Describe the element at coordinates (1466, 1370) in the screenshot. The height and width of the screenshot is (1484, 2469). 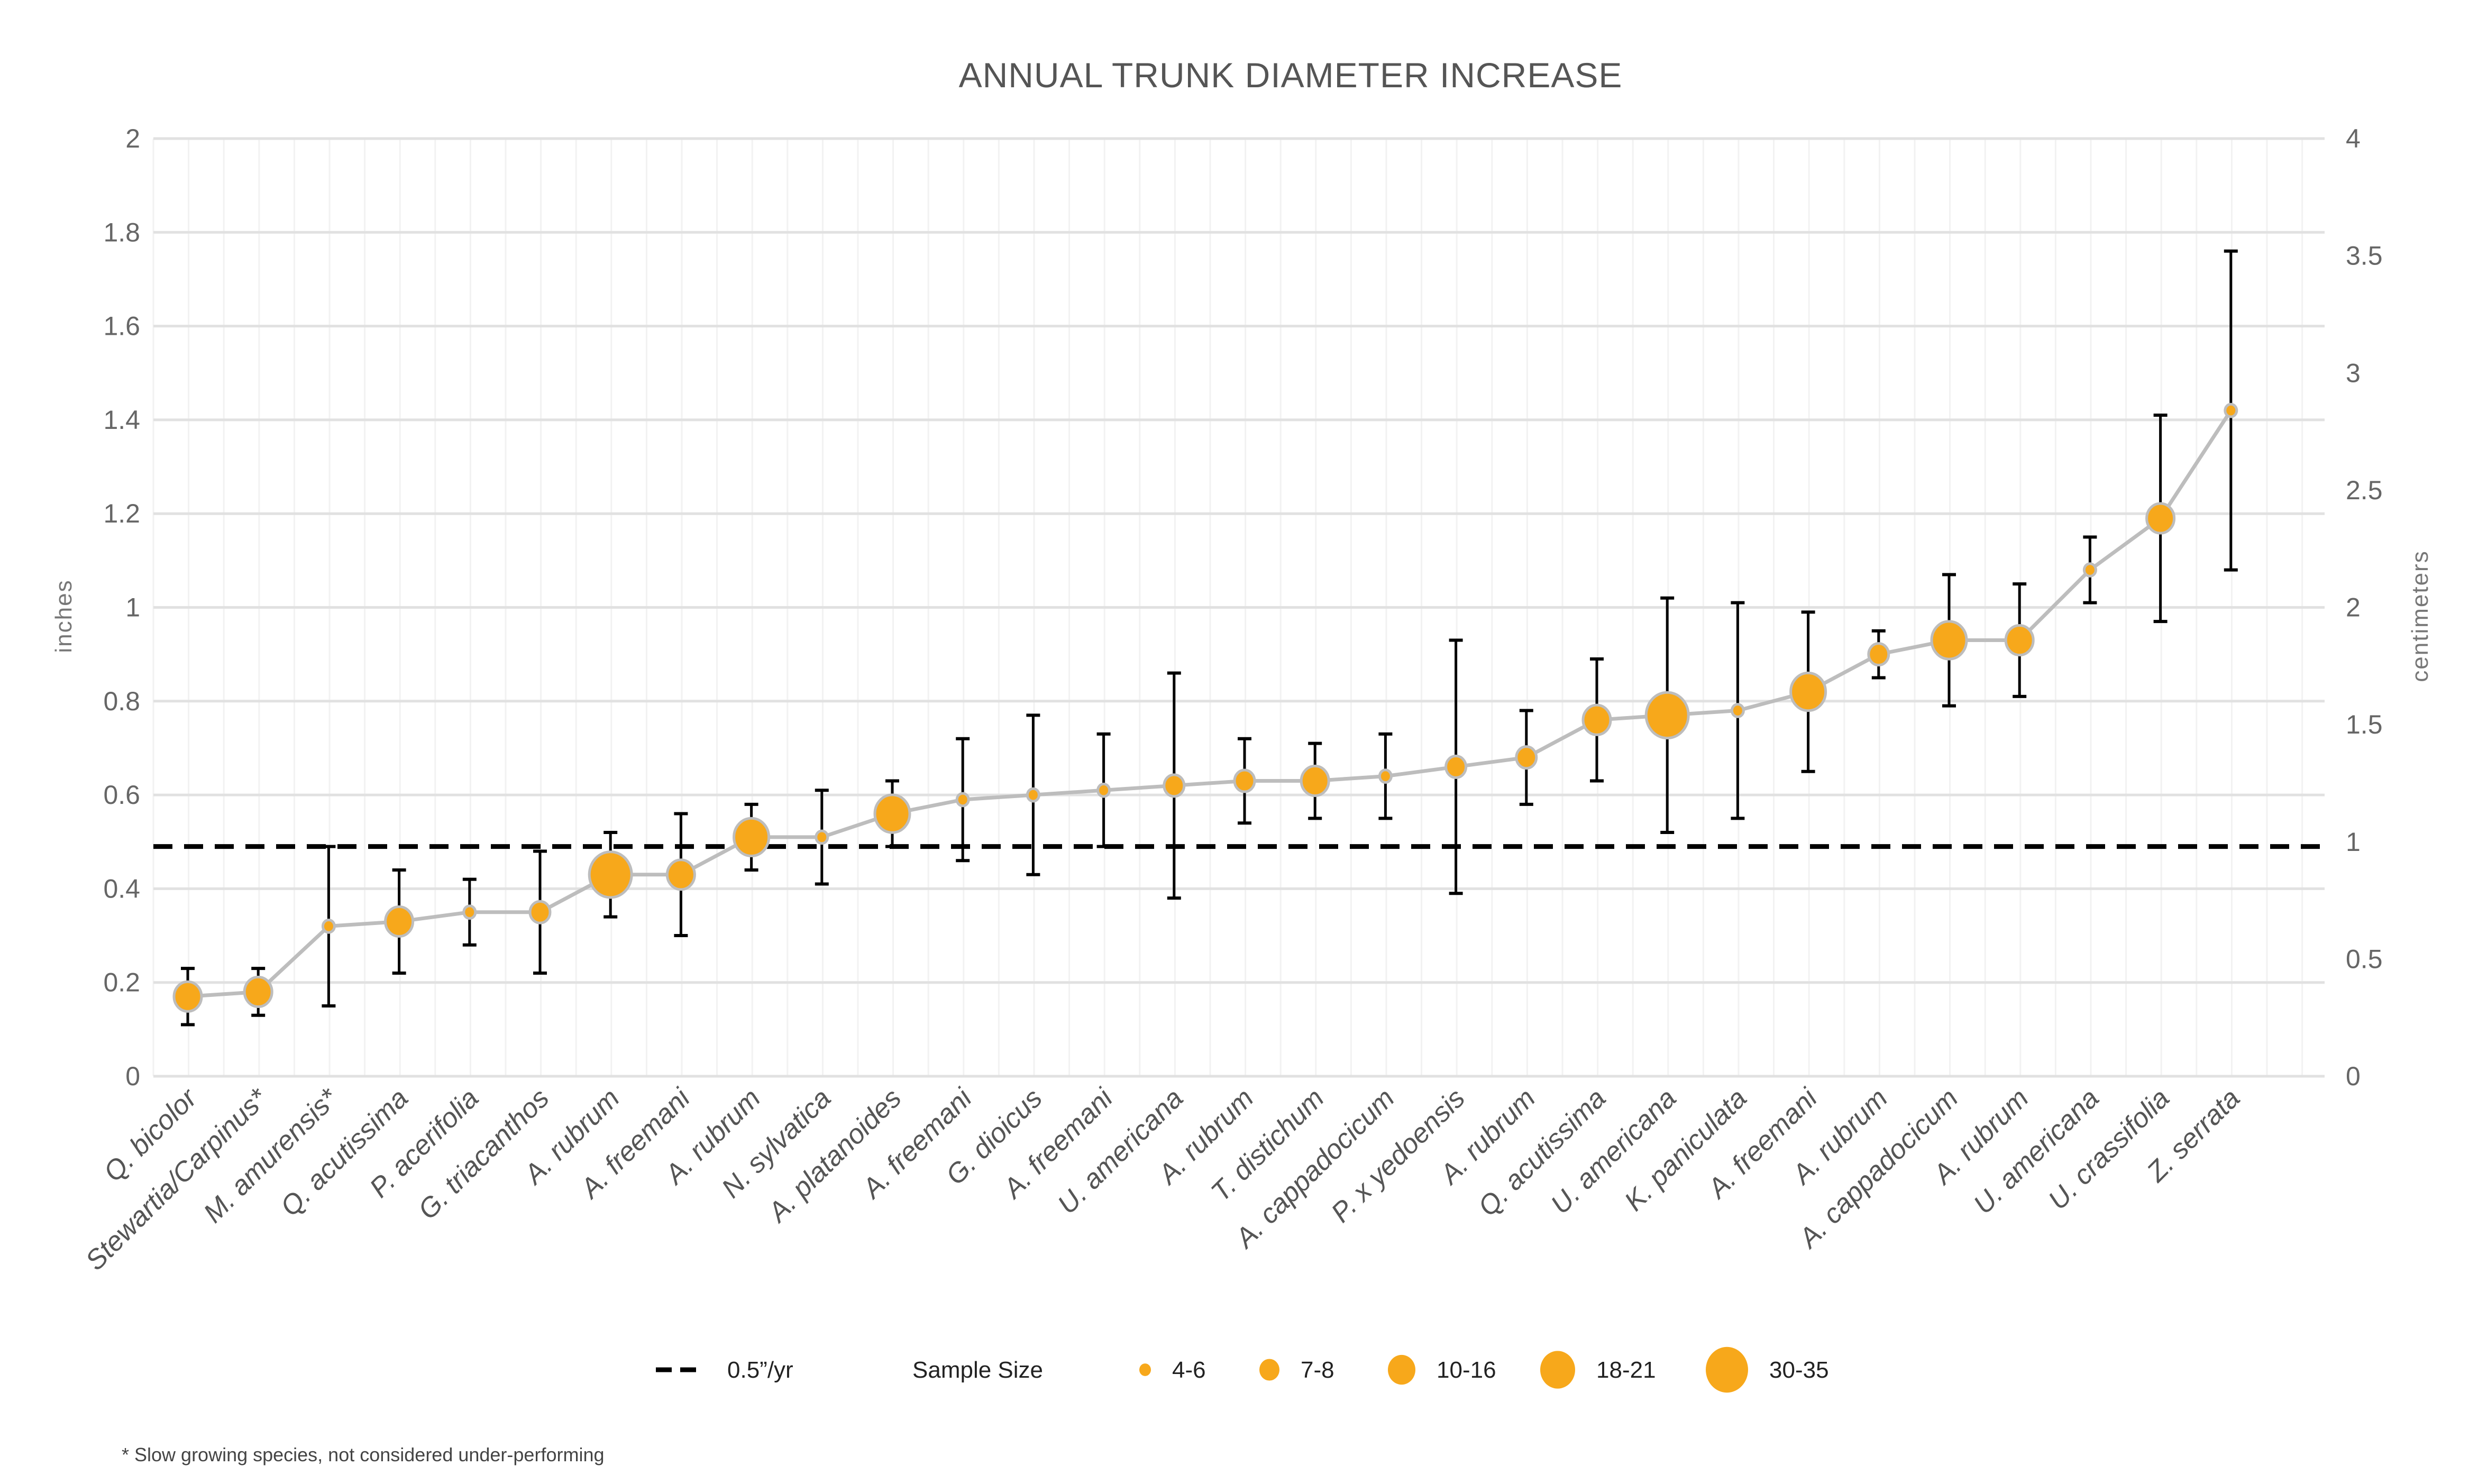
I see `legend-size-label: 10-16` at that location.